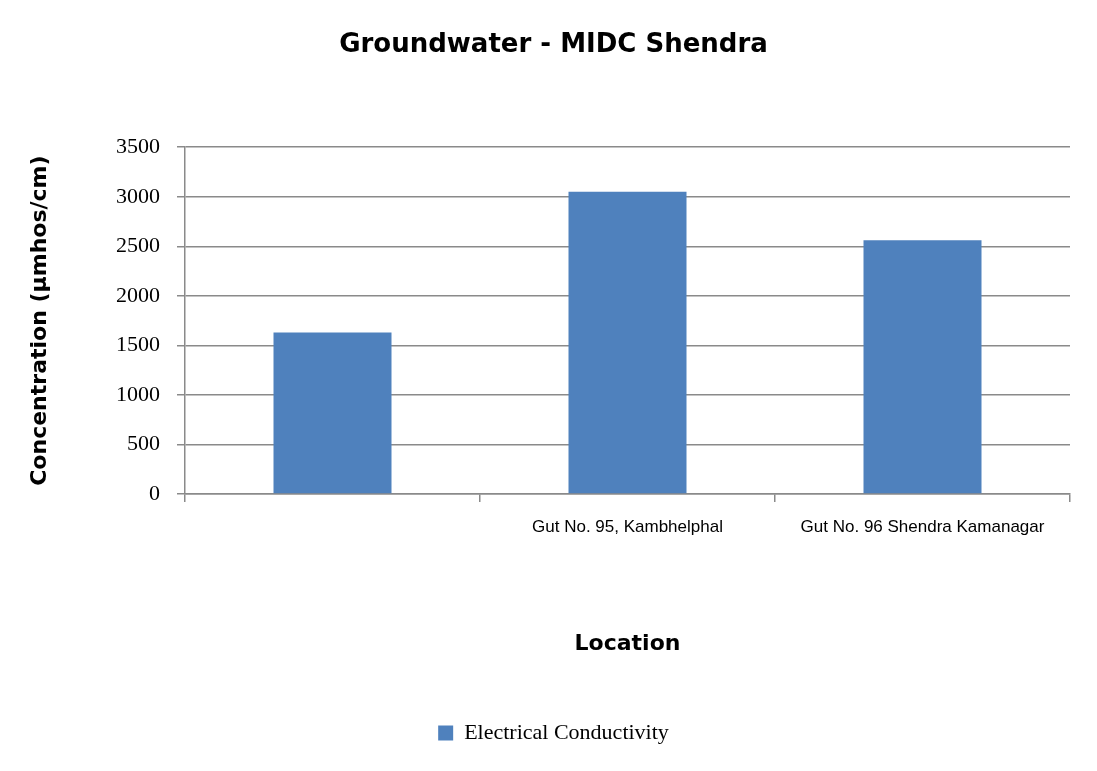 The width and height of the screenshot is (1097, 771). Describe the element at coordinates (143, 443) in the screenshot. I see `y-tick-label: 500` at that location.